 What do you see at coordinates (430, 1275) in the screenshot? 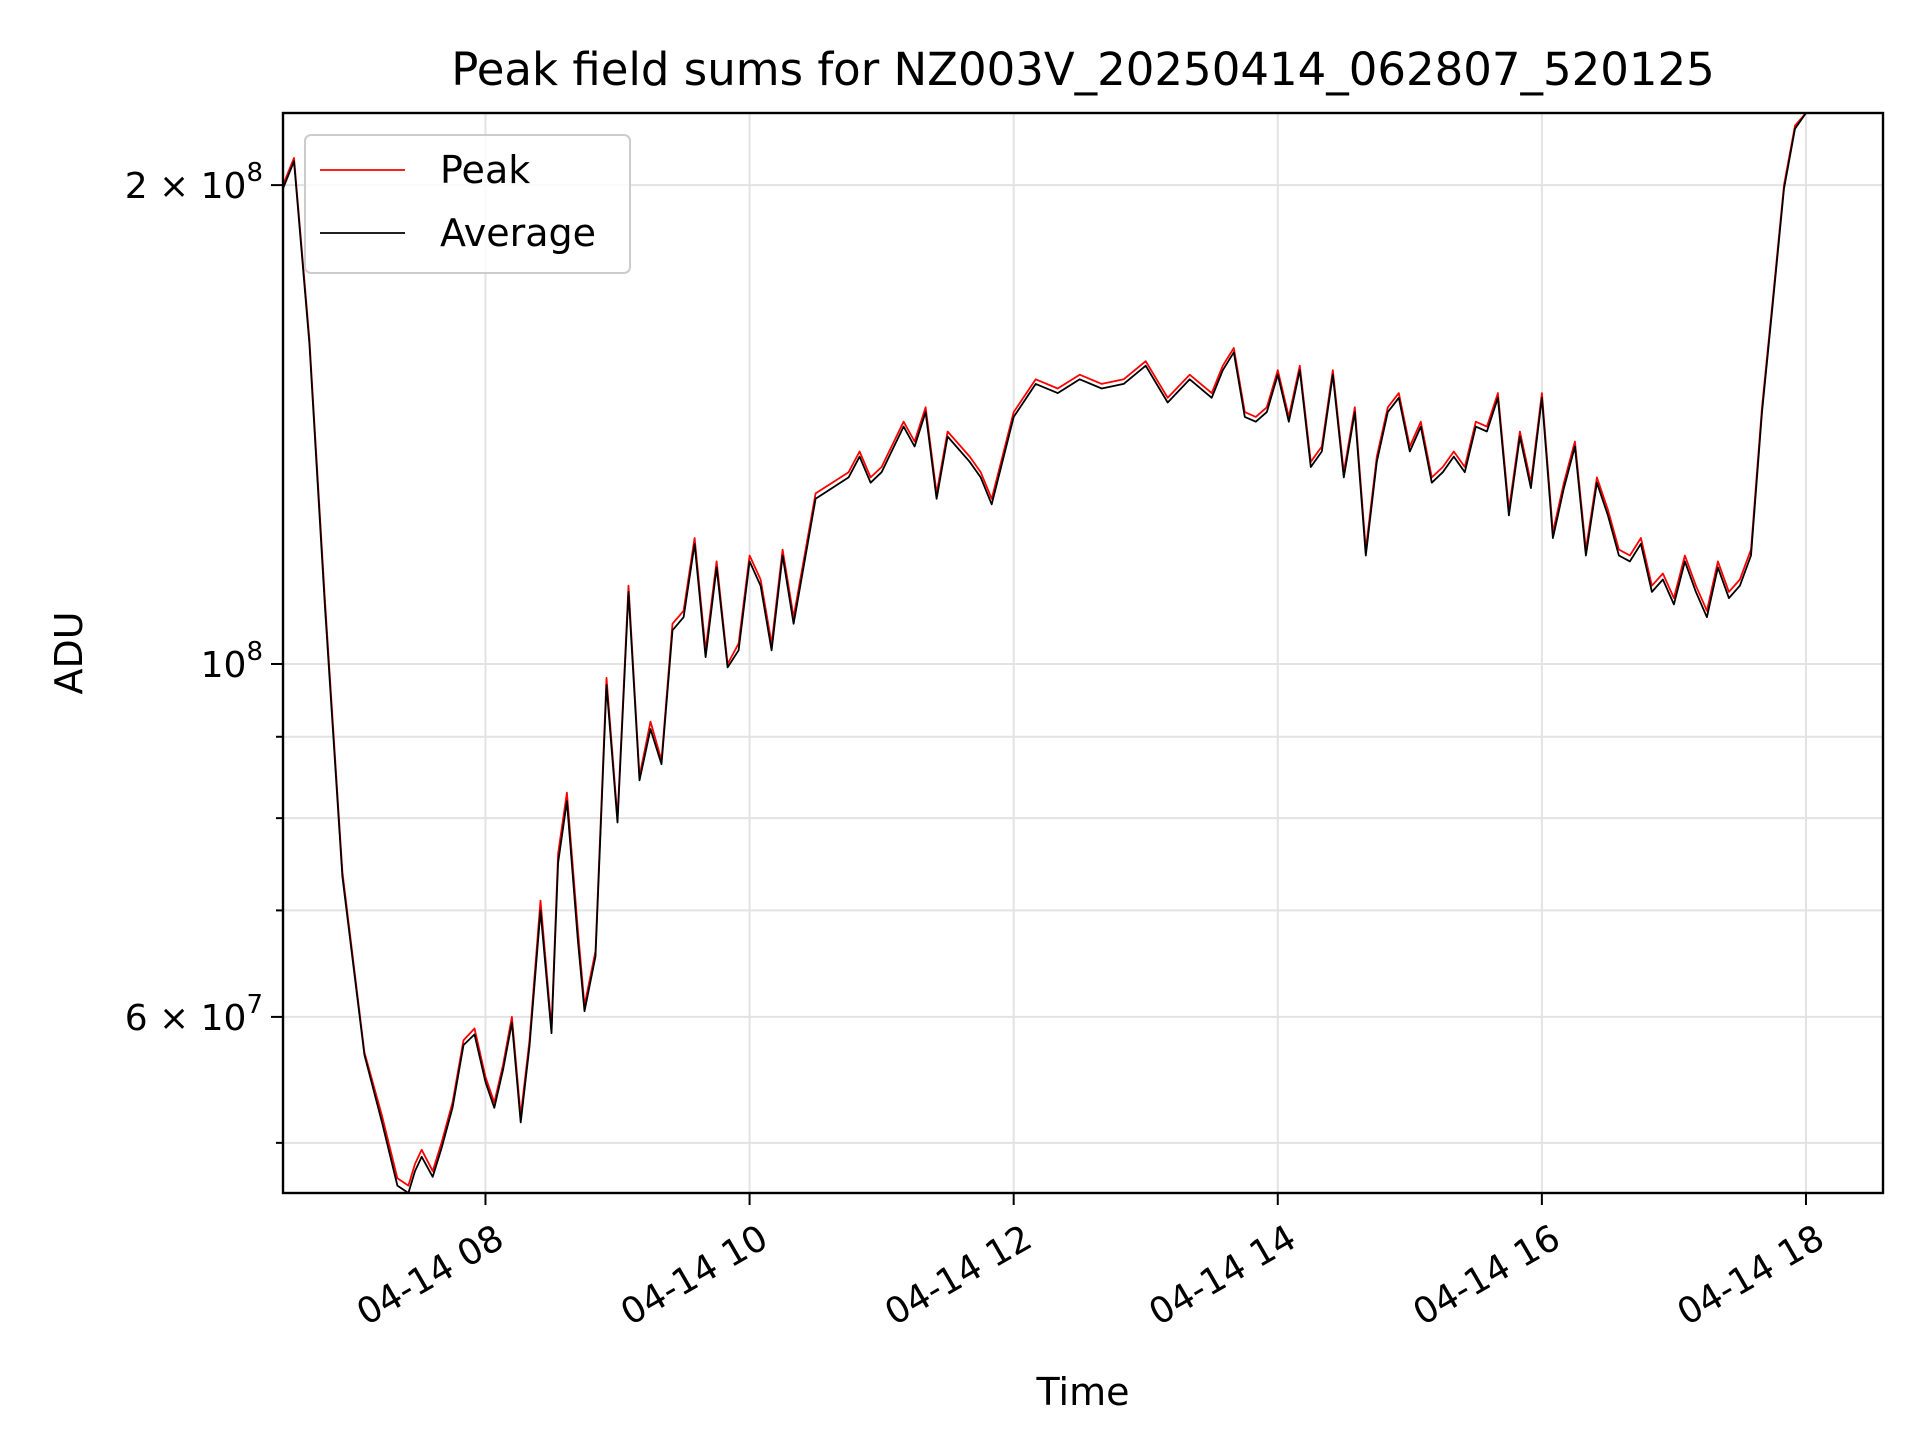
I see `x-tick-label: 04-14 08` at bounding box center [430, 1275].